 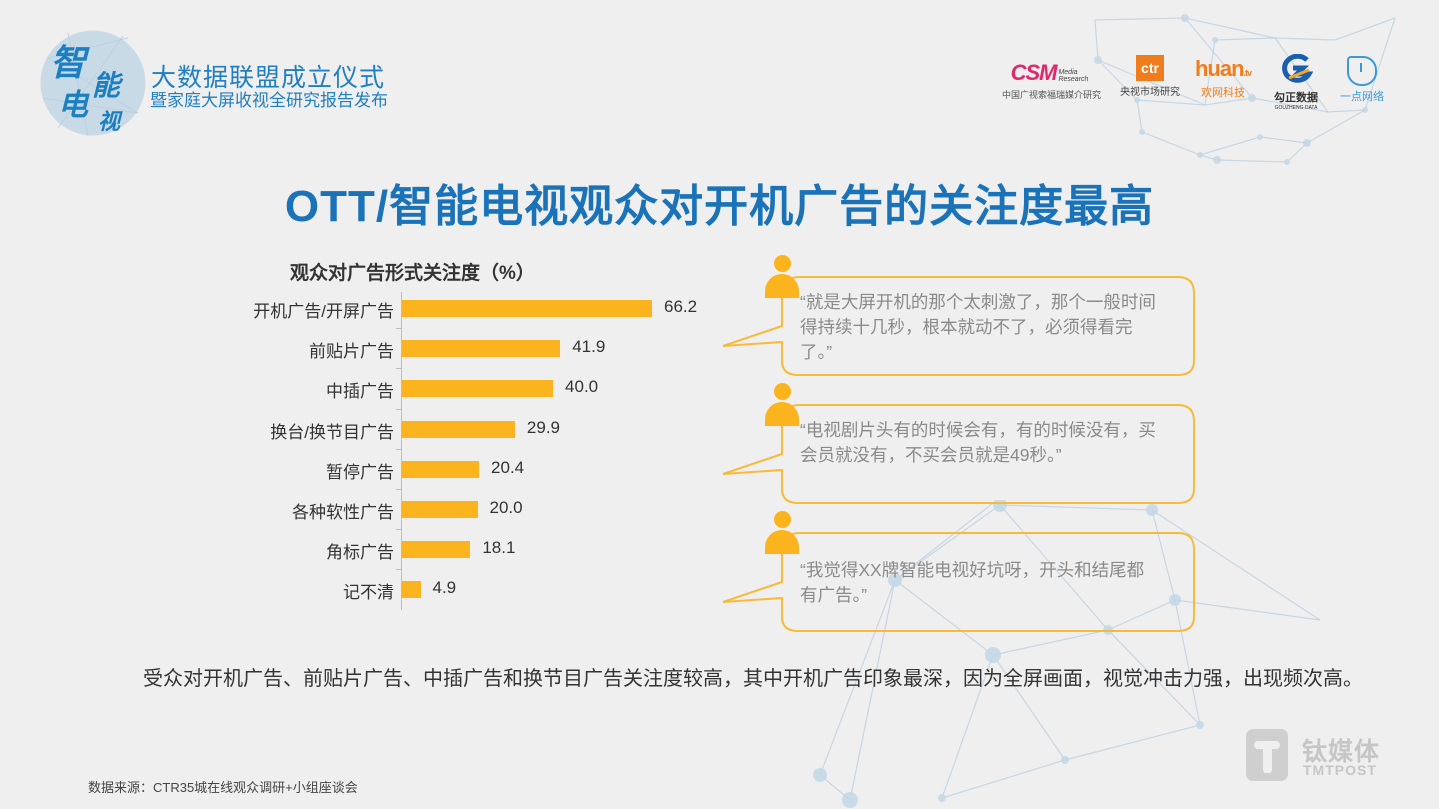 I want to click on category-label: 角标广告, so click(x=360, y=553).